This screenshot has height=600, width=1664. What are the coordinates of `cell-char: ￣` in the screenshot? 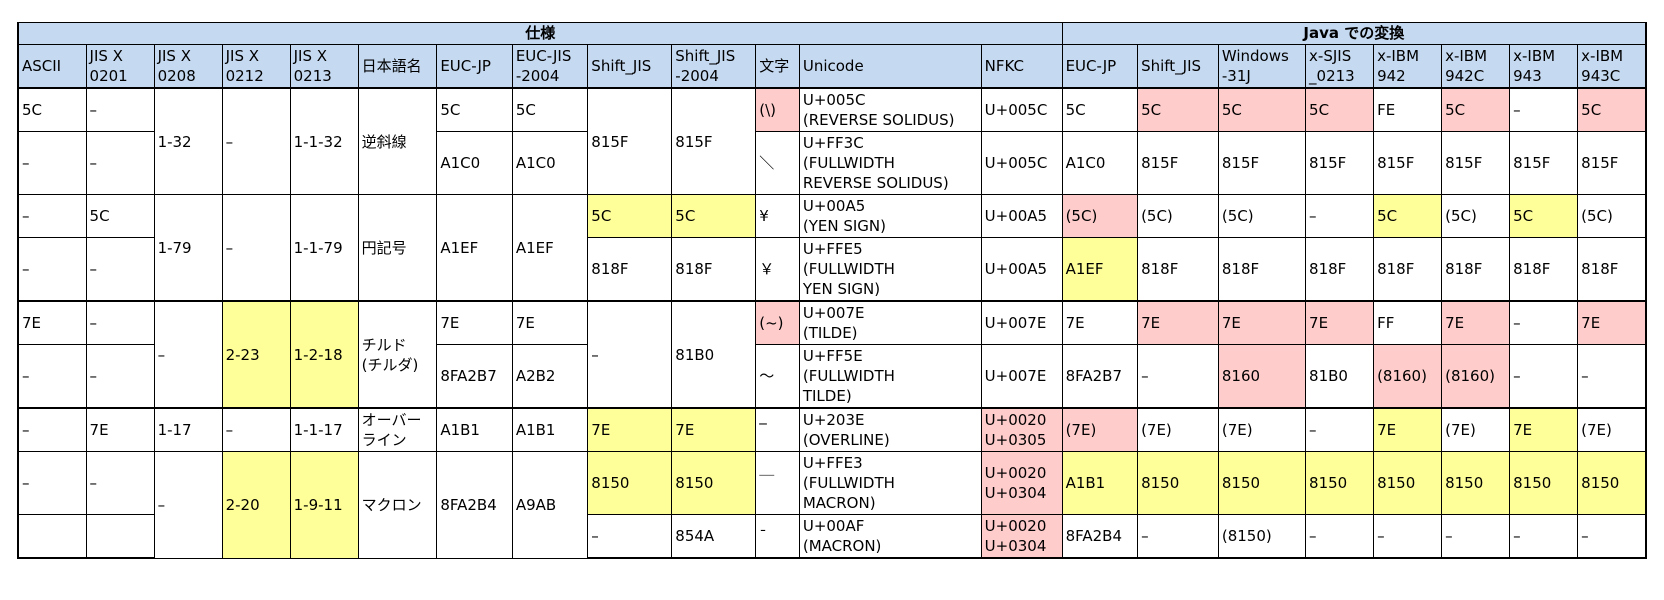 It's located at (777, 483).